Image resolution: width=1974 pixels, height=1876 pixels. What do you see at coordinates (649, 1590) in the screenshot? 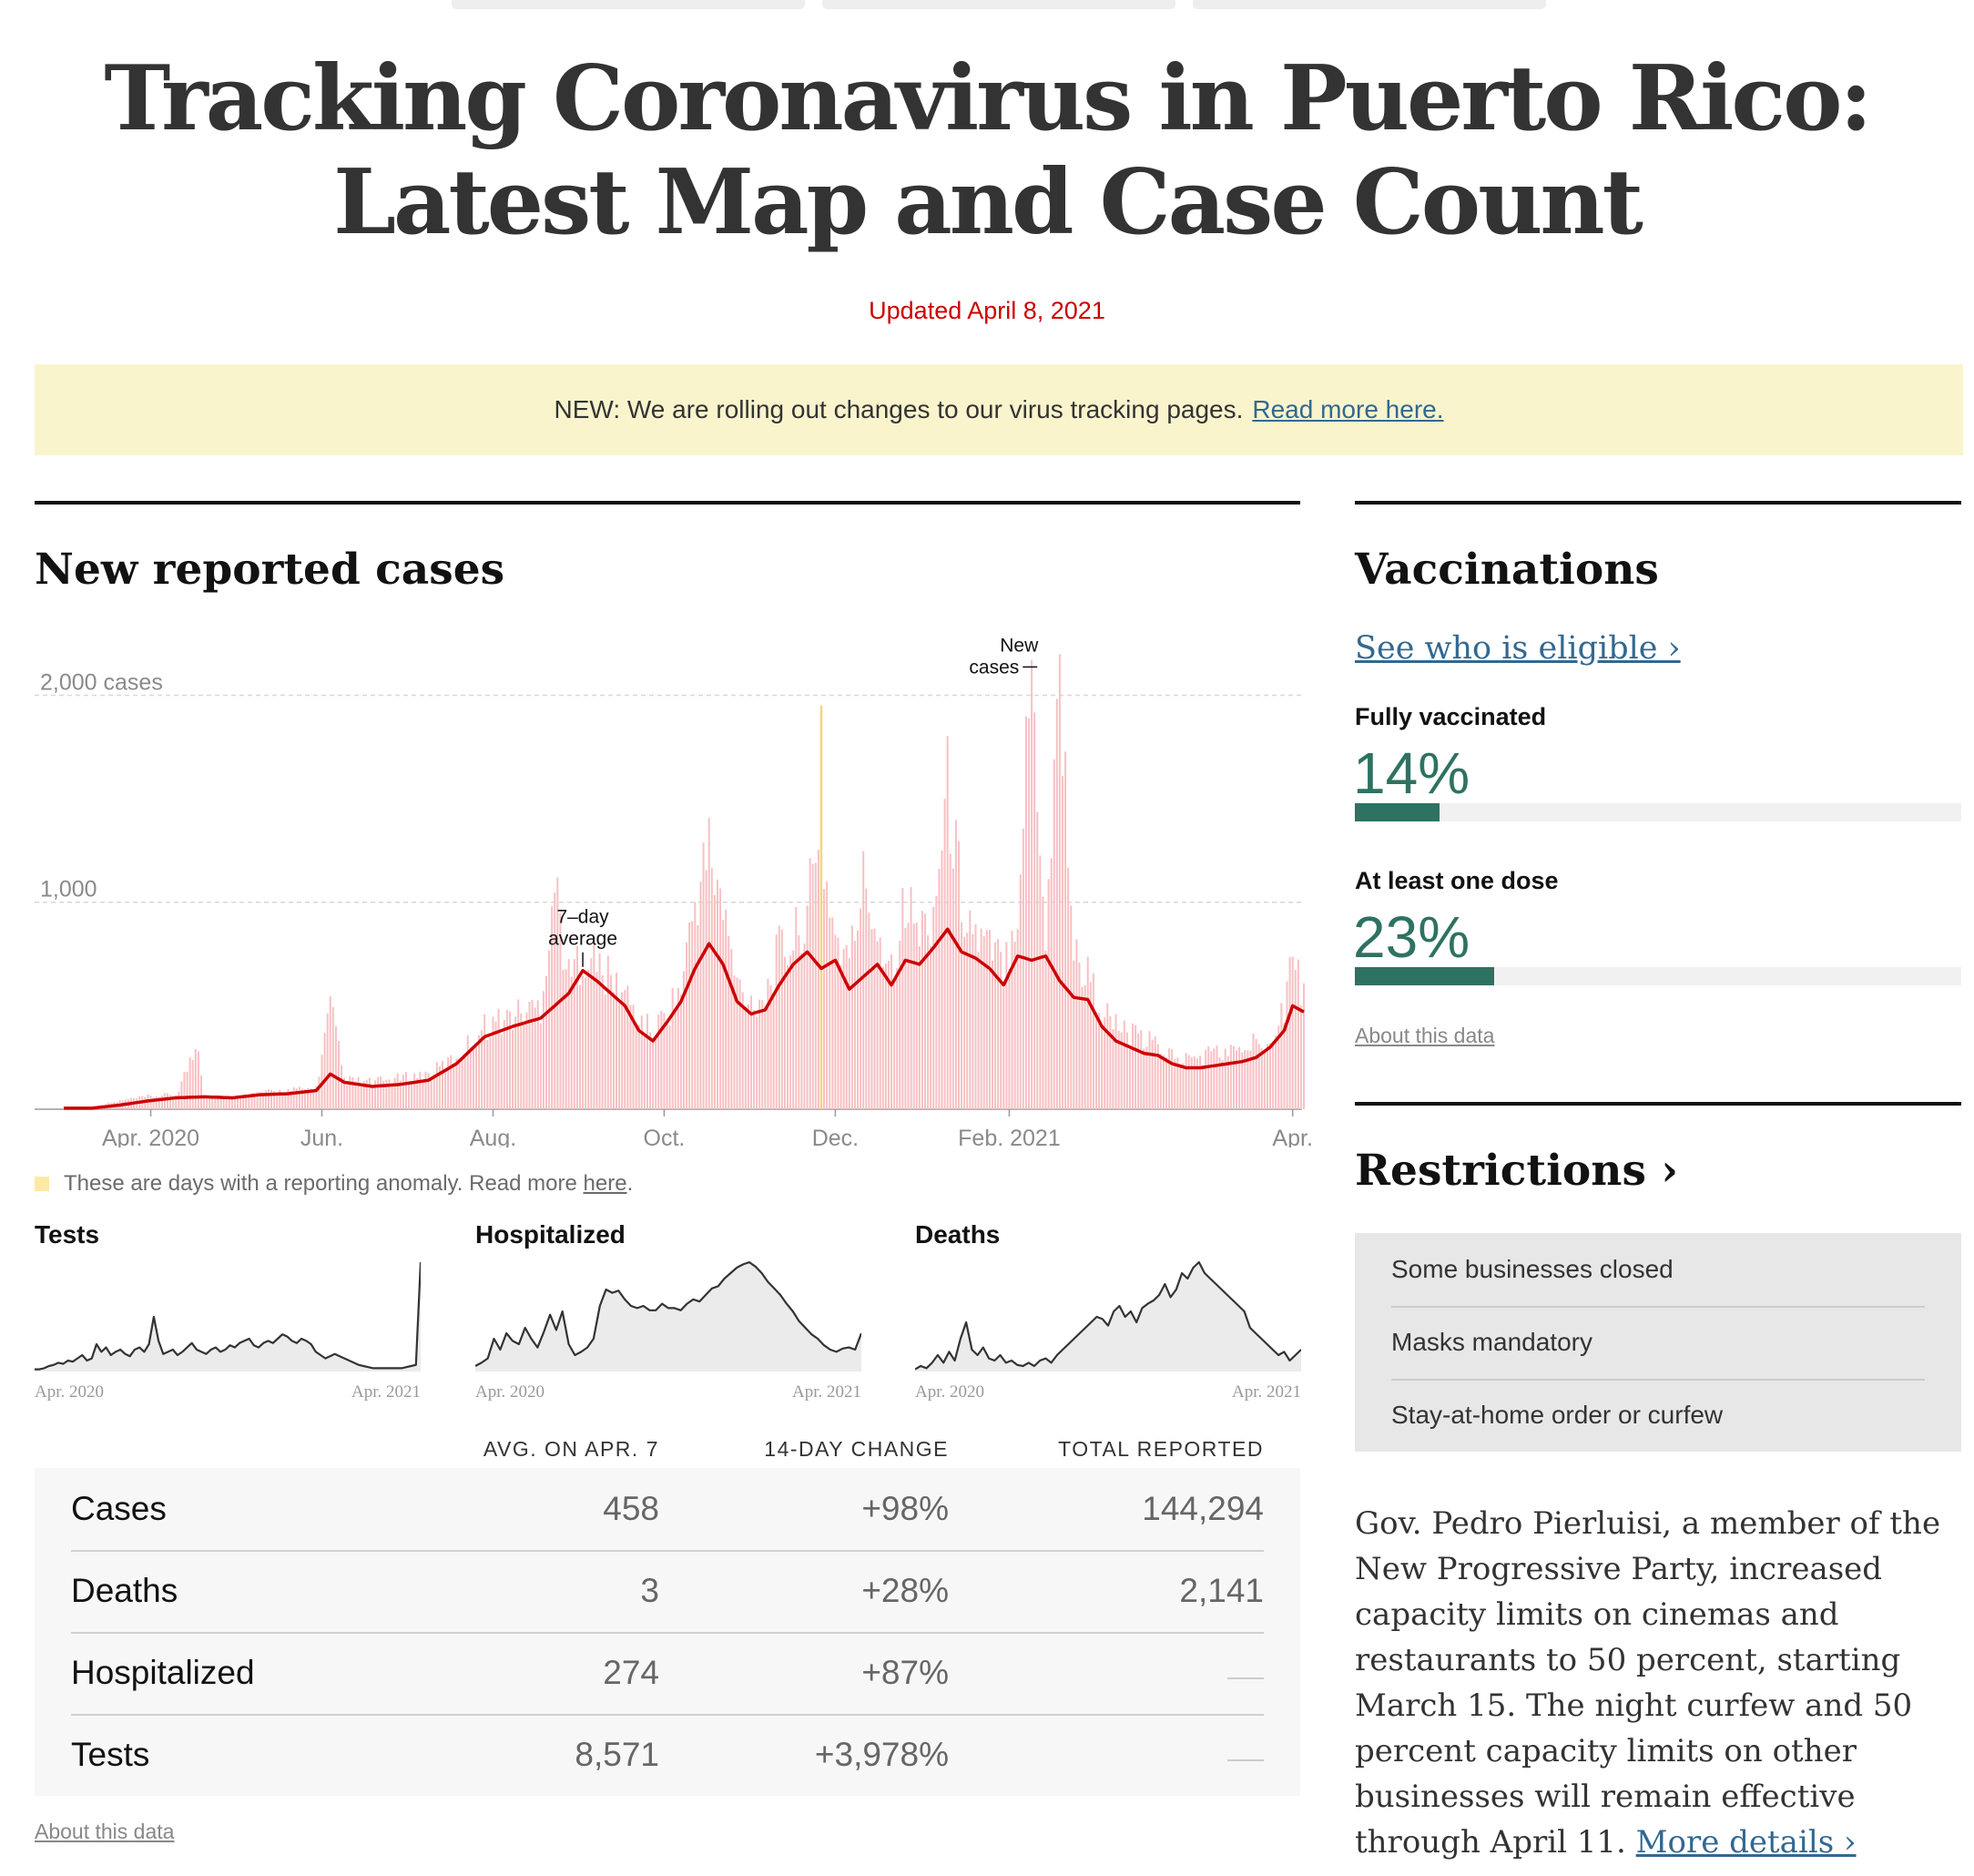
I see `row-avg: 3` at bounding box center [649, 1590].